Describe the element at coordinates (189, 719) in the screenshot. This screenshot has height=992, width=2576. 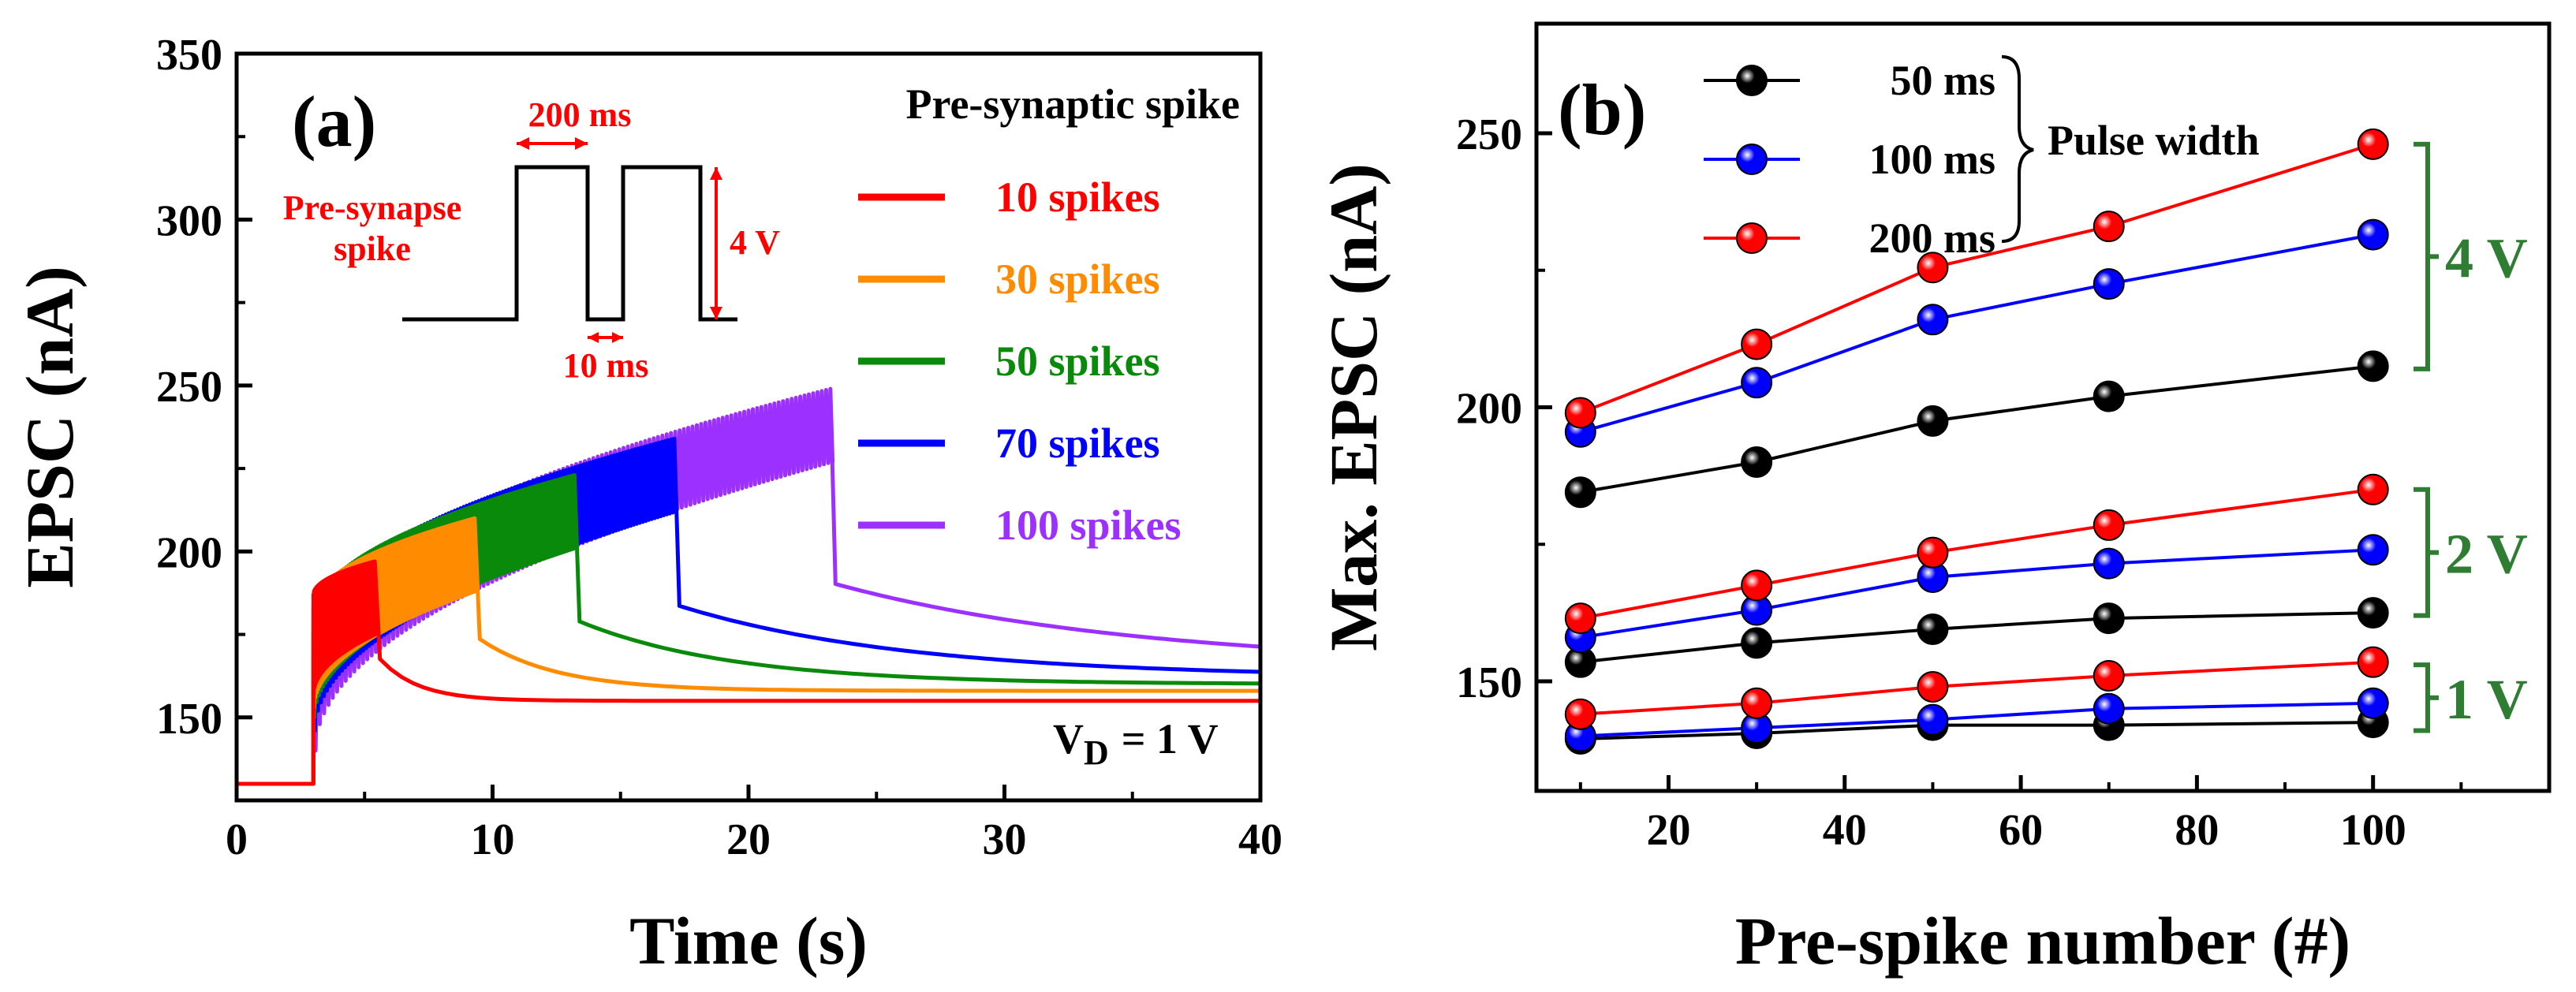
I see `panel-a-y-tick-label: 150` at that location.